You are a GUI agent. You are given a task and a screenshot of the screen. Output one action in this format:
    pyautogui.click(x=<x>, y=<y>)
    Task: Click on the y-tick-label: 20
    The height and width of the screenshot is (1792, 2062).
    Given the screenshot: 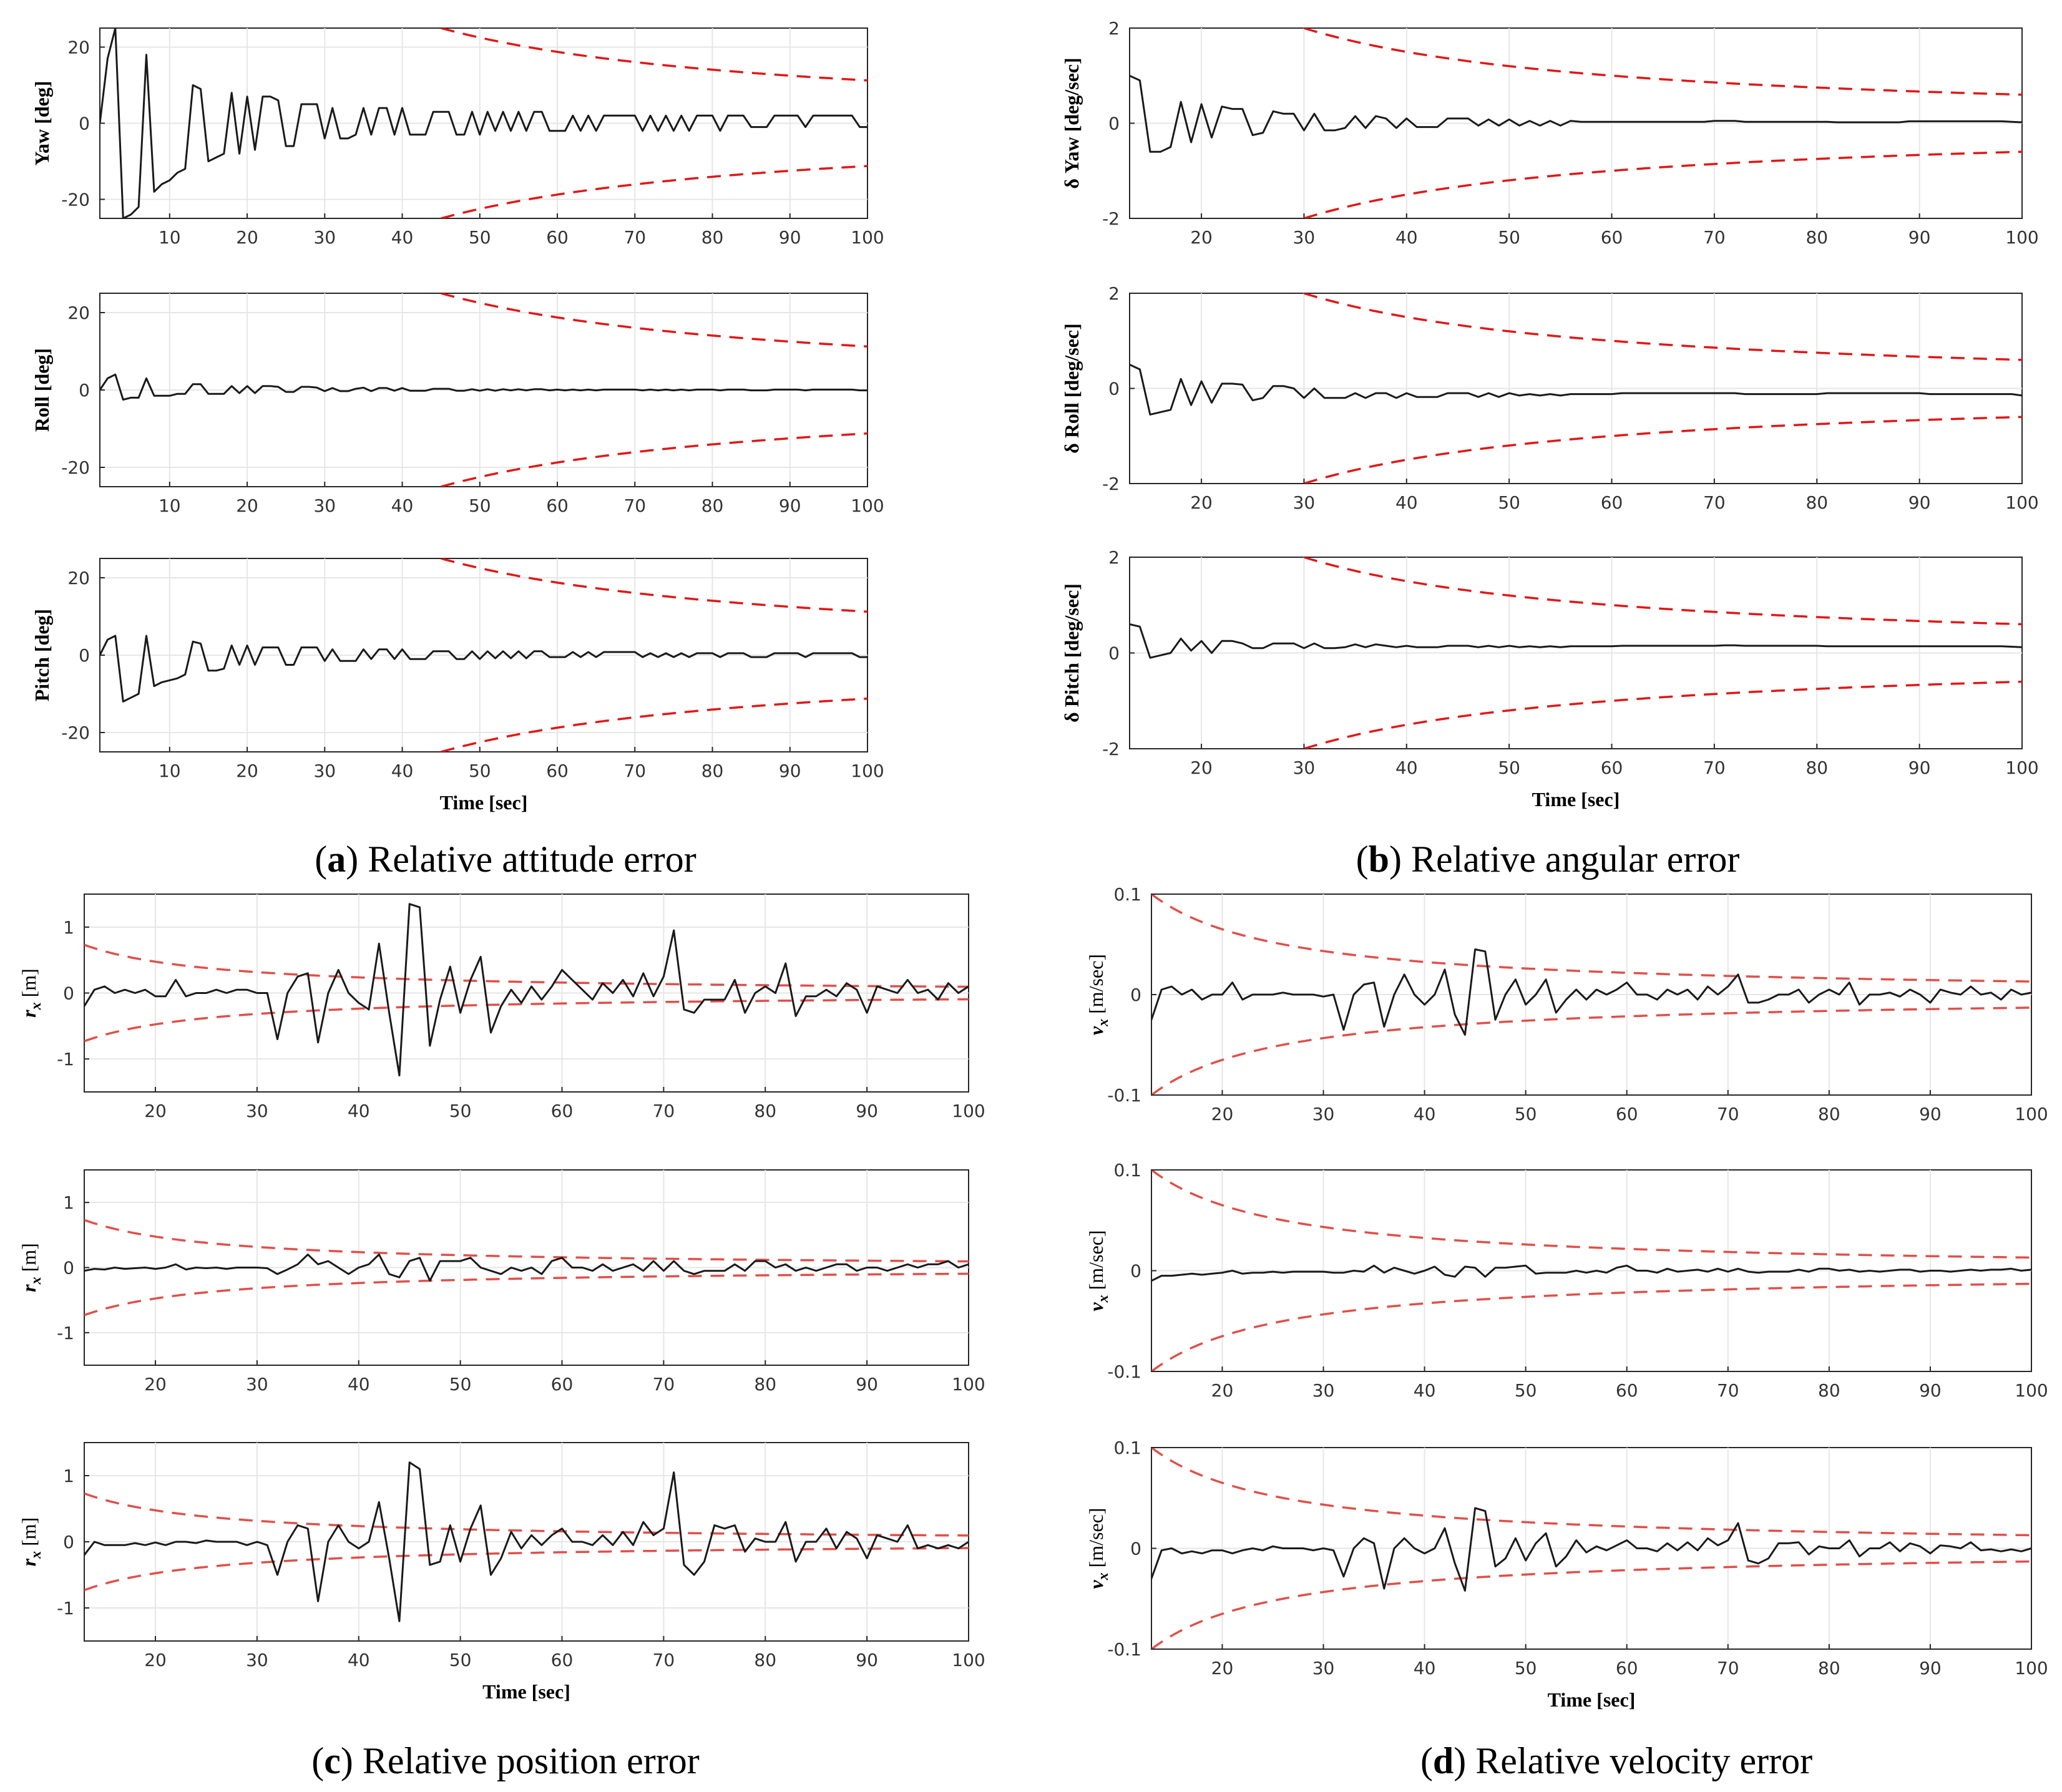 What is the action you would take?
    pyautogui.click(x=79, y=313)
    